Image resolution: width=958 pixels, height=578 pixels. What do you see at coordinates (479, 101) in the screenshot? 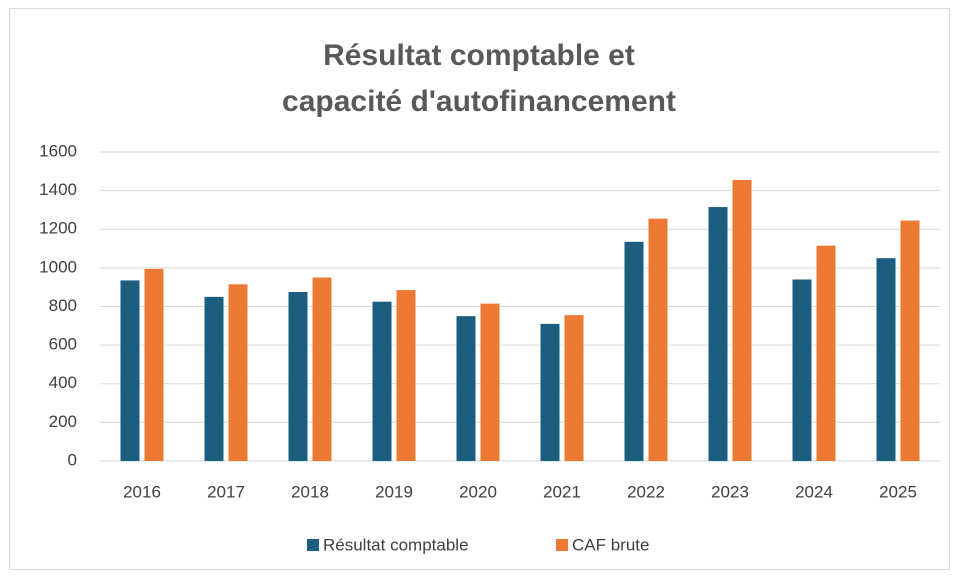
I see `chart-title: capacité d'autofinancement` at bounding box center [479, 101].